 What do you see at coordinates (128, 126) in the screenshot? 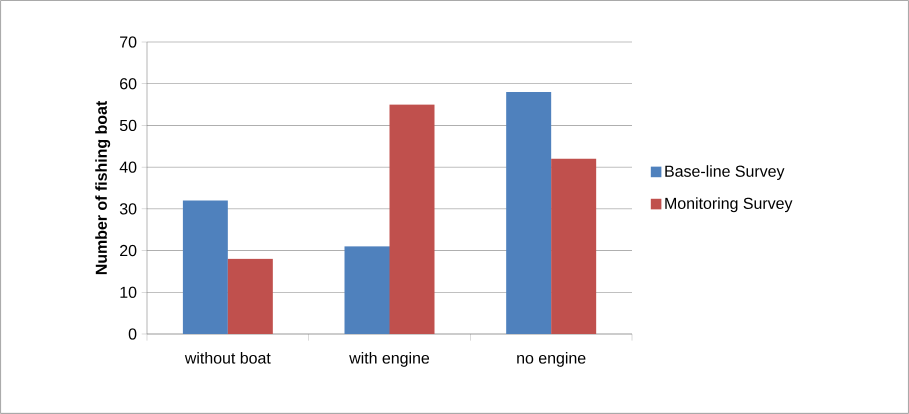
I see `y-tick-label: 50` at bounding box center [128, 126].